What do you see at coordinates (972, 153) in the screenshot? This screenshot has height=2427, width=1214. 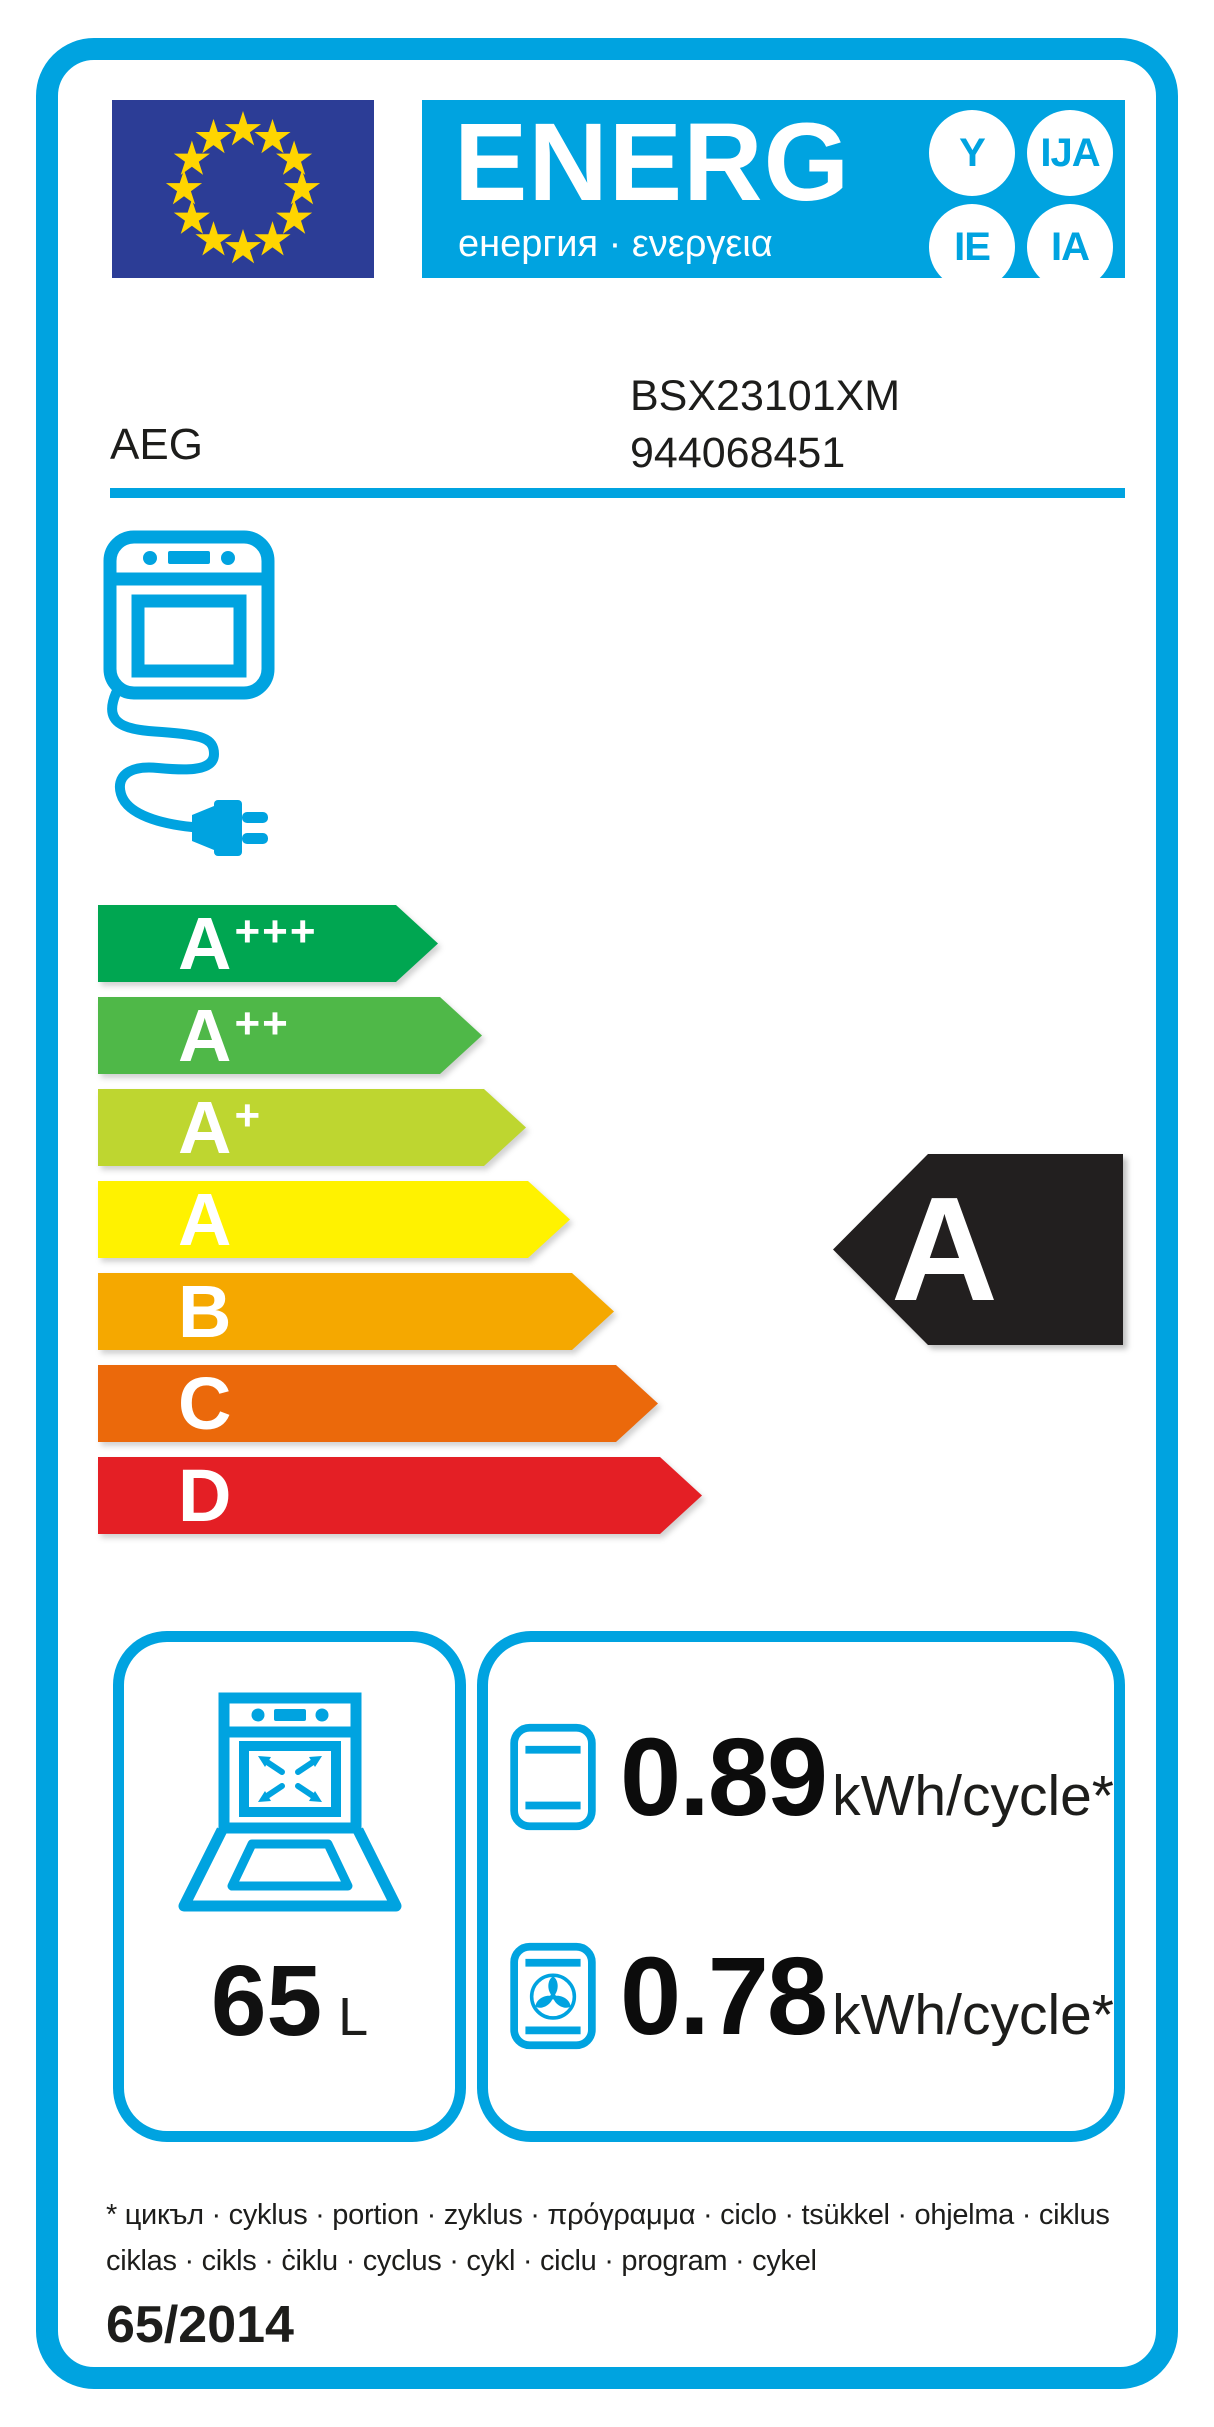 I see `suffix-circle-y: Y` at bounding box center [972, 153].